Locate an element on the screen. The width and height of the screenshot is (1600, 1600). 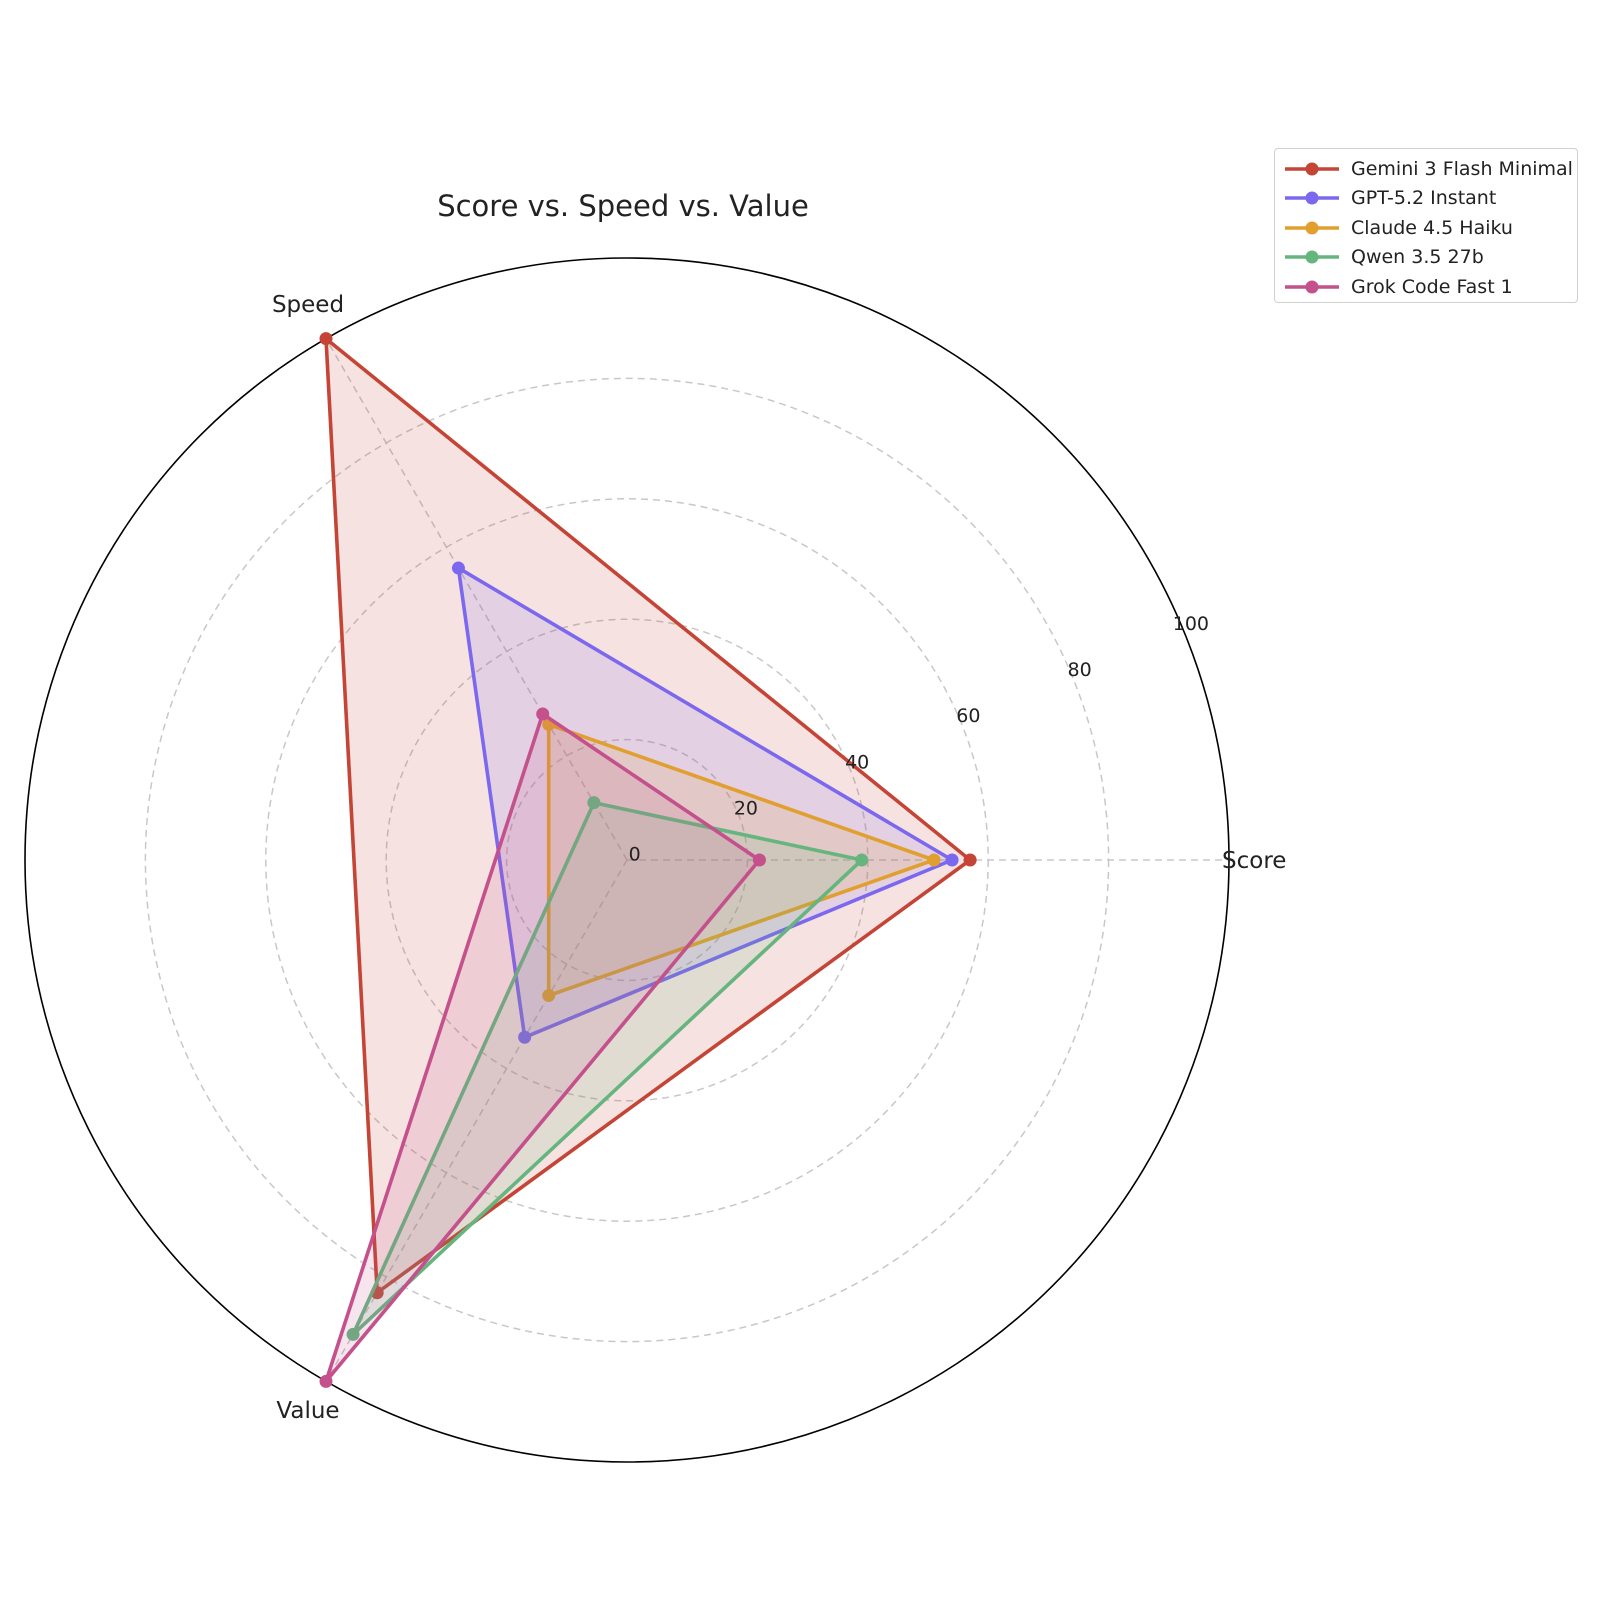
r-tick-label: 40 is located at coordinates (857, 762).